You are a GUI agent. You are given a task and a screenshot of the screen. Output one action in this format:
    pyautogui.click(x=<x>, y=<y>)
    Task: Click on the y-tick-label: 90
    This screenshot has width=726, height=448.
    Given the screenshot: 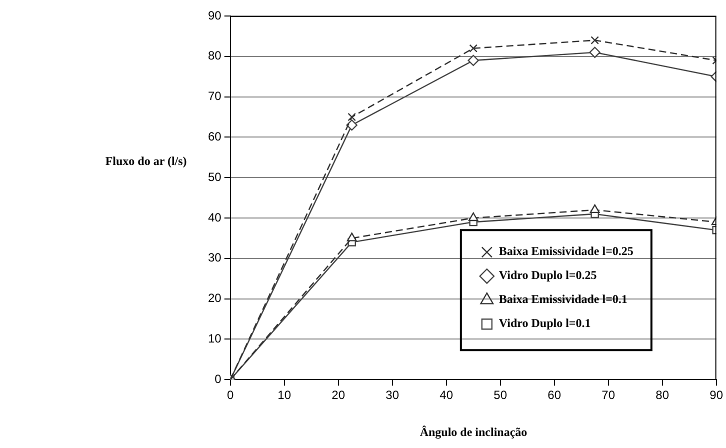 What is the action you would take?
    pyautogui.click(x=215, y=15)
    